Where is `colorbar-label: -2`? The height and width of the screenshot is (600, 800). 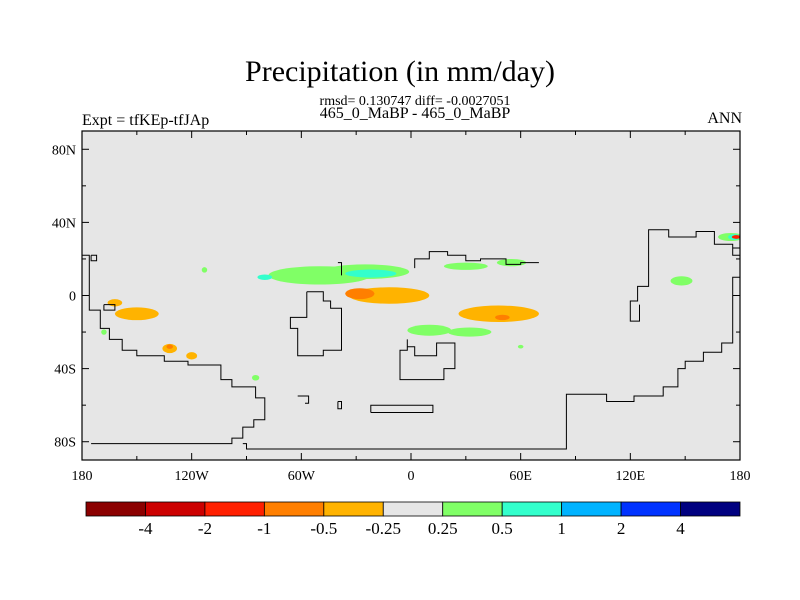 colorbar-label: -2 is located at coordinates (205, 528).